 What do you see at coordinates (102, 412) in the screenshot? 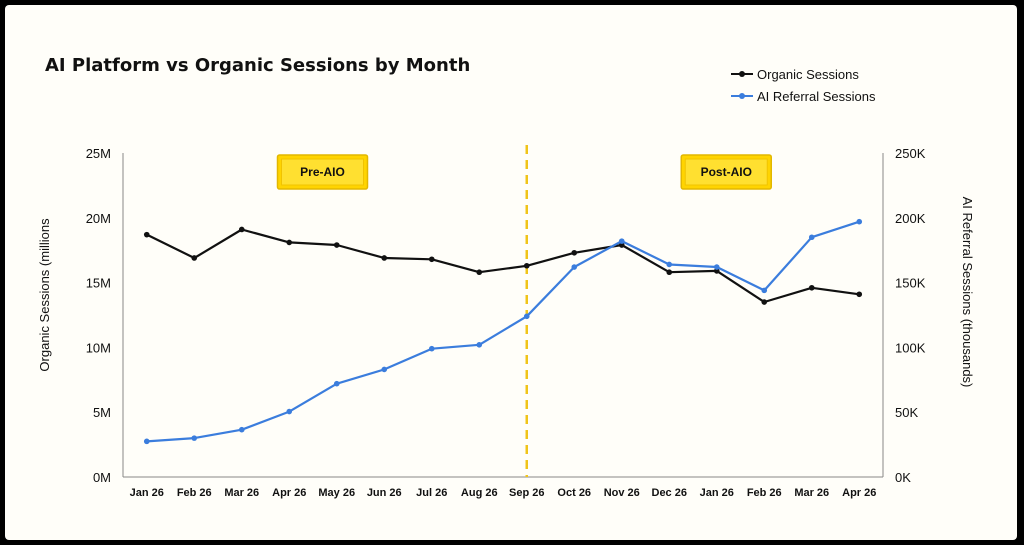
I see `y-left-tick-label: 5M` at bounding box center [102, 412].